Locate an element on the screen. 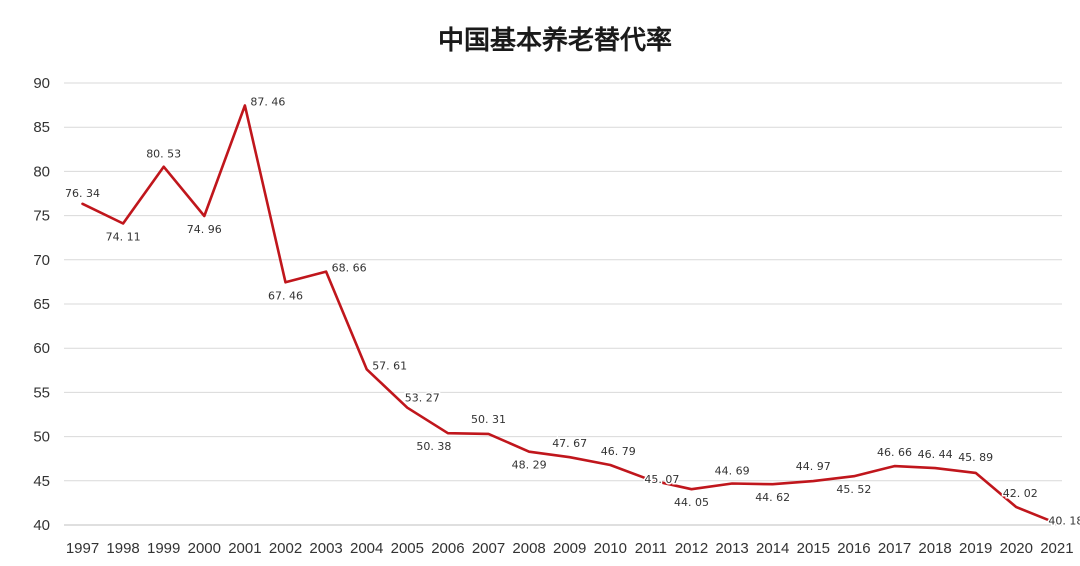  y-tick-label: 65 is located at coordinates (41, 304).